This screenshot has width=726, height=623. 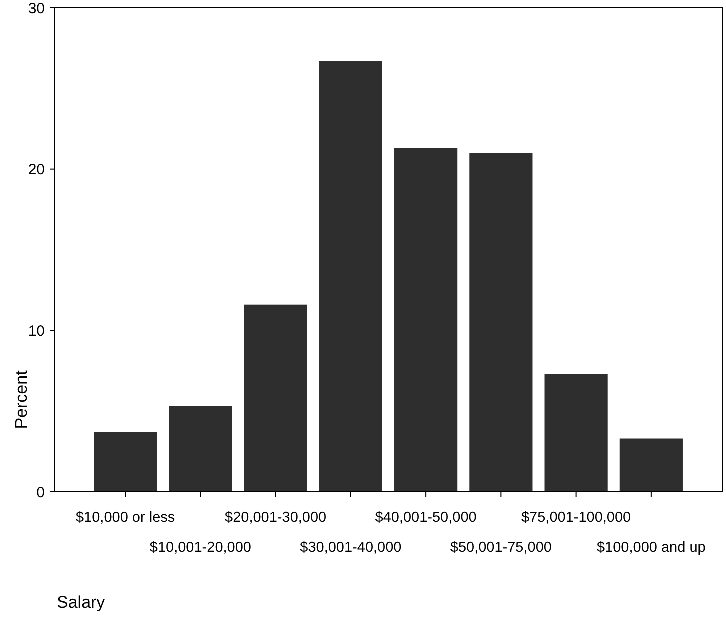 What do you see at coordinates (81, 602) in the screenshot?
I see `x-axis-title: Salary` at bounding box center [81, 602].